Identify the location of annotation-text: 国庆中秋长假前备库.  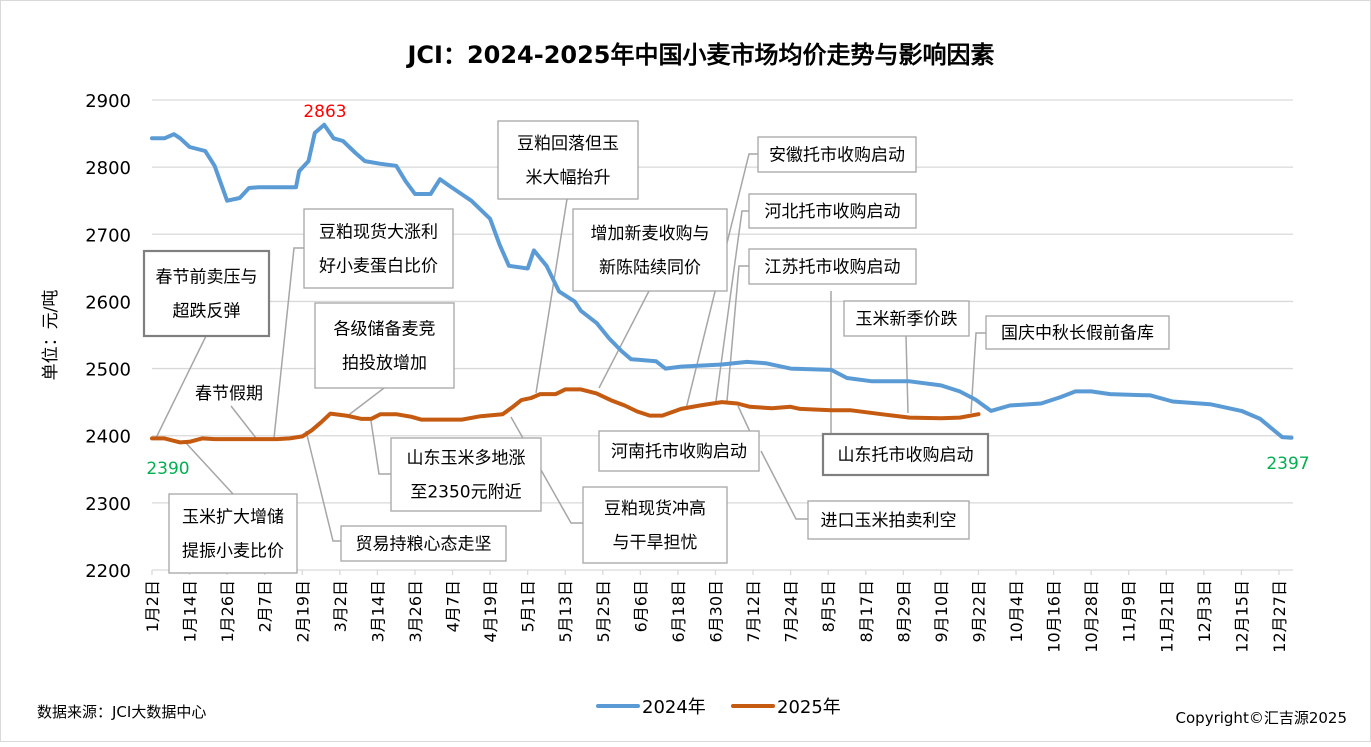
(1077, 334).